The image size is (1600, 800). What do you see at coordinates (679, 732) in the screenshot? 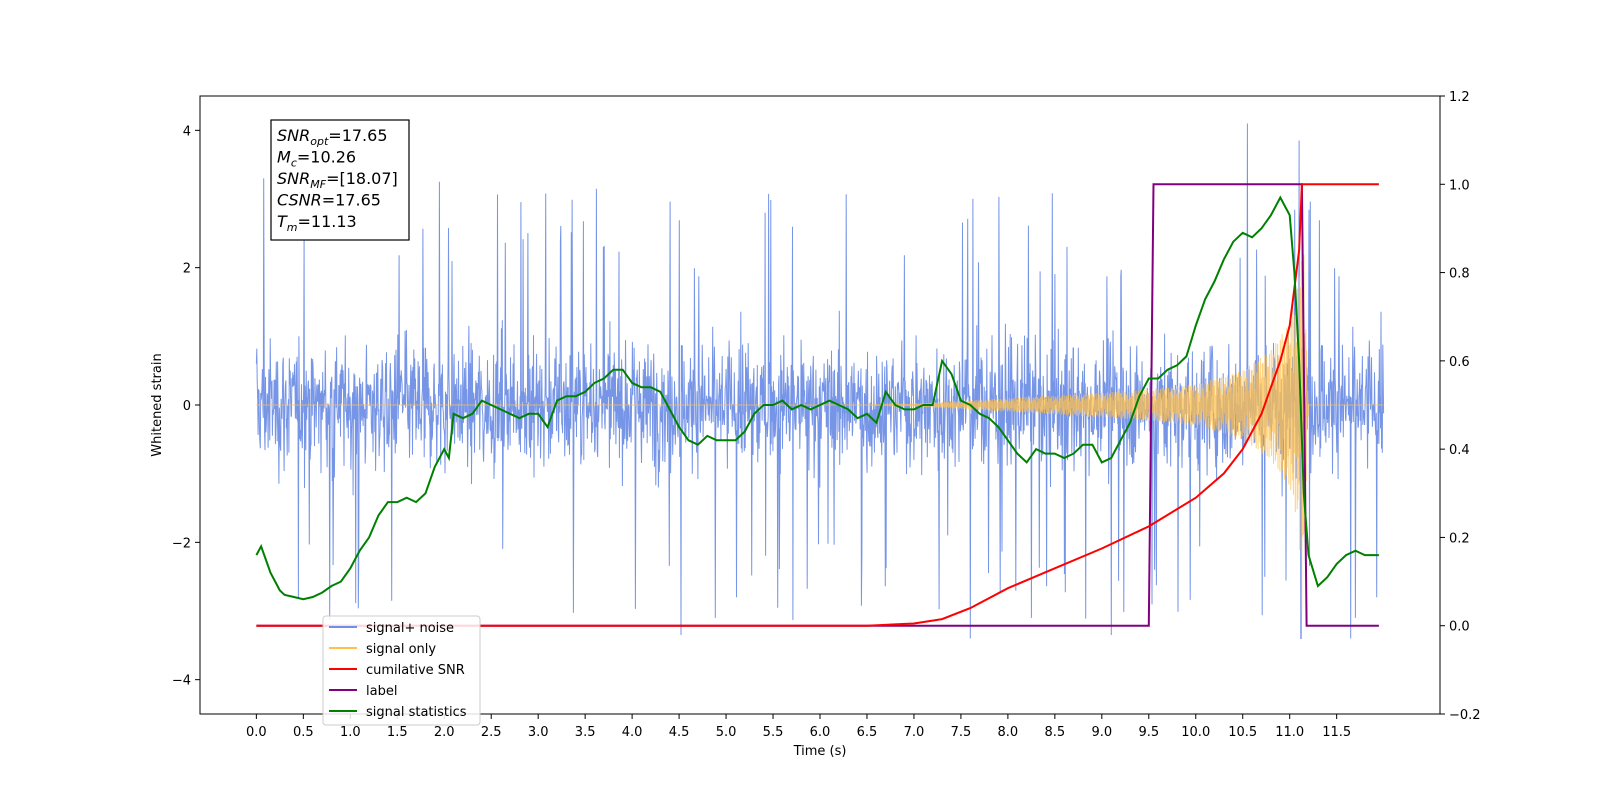
I see `x-tick-label: 4.5` at bounding box center [679, 732].